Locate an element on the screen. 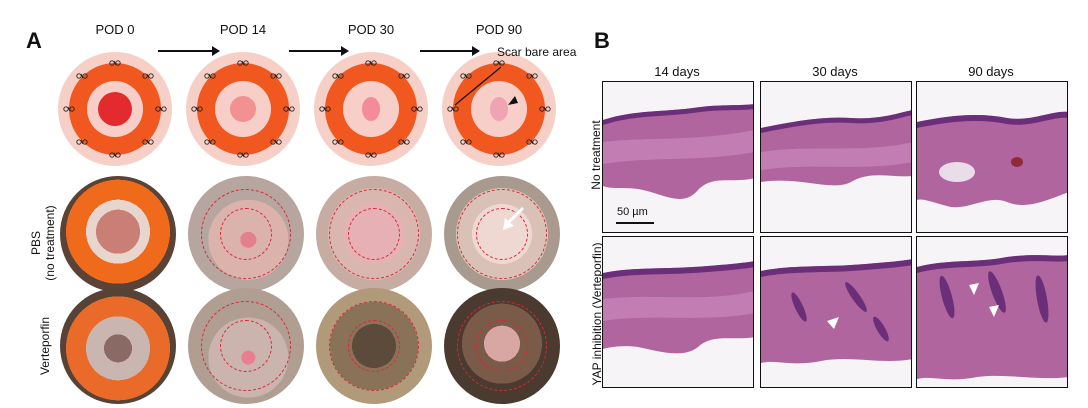 The height and width of the screenshot is (408, 1088). panel-a-letter: A is located at coordinates (34, 40).